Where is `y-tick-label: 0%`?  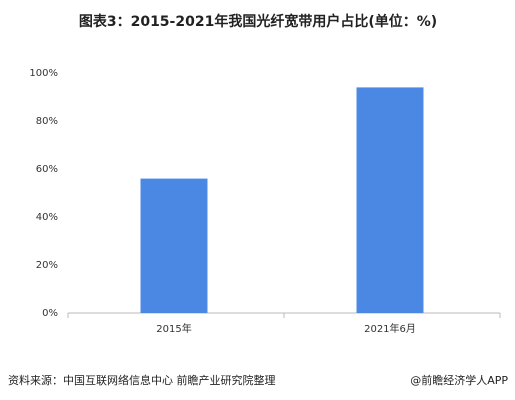
y-tick-label: 0% is located at coordinates (50, 313).